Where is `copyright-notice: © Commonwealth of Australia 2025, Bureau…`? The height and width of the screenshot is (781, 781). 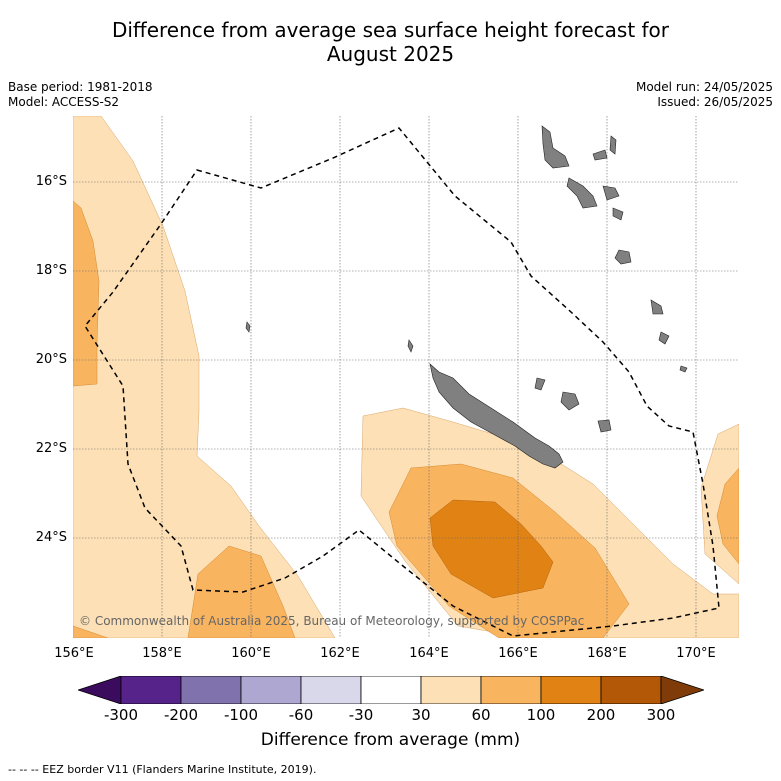
copyright-notice: © Commonwealth of Australia 2025, Bureau… is located at coordinates (332, 621).